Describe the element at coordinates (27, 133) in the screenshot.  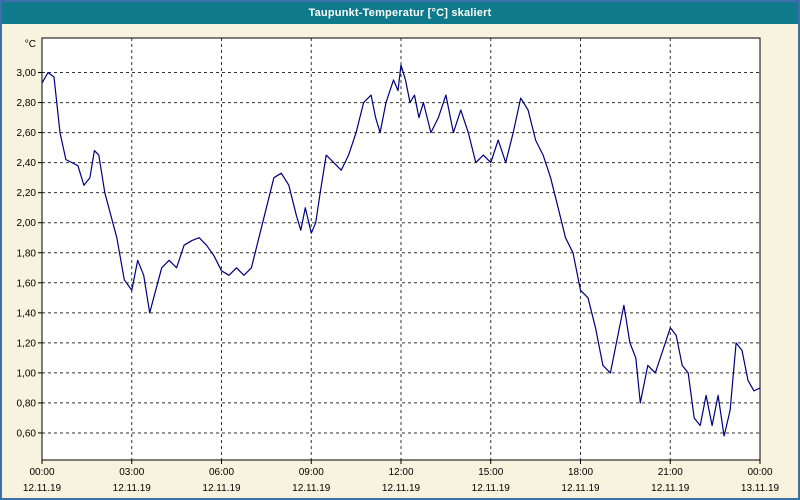
I see `y-tick-label: 2,60` at that location.